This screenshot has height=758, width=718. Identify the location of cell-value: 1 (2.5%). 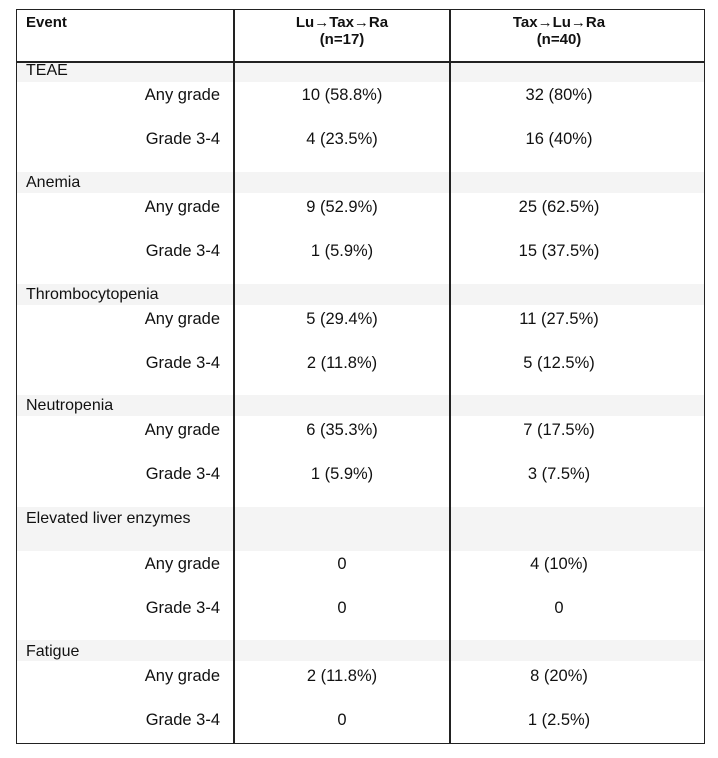
(559, 720).